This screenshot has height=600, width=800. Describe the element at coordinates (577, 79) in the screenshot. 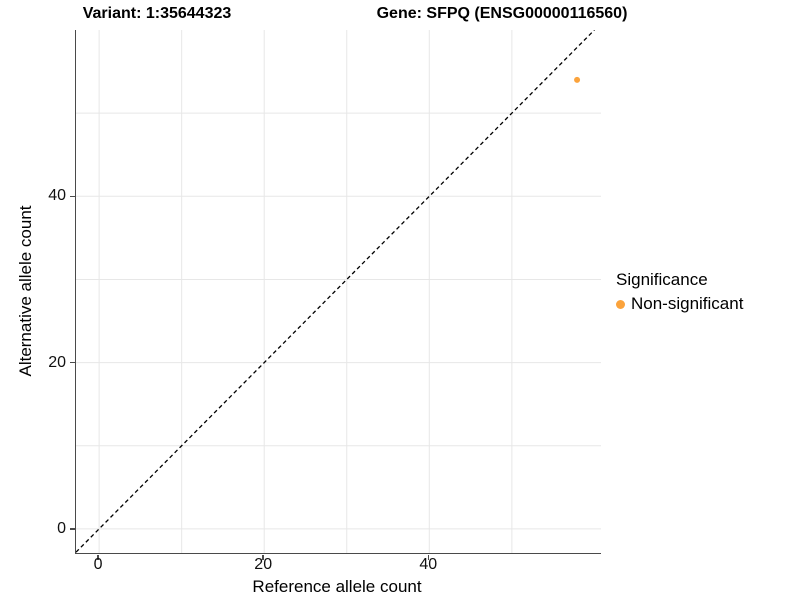

I see `data-point` at that location.